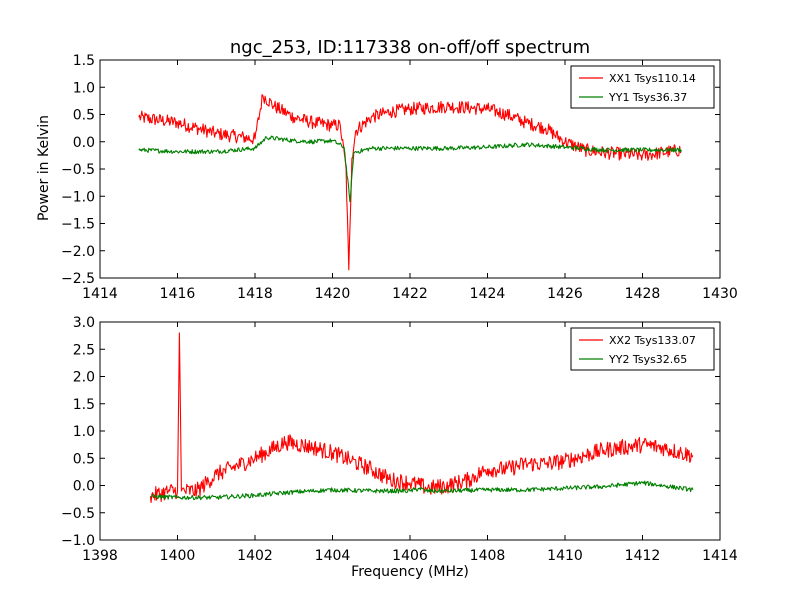  Describe the element at coordinates (643, 294) in the screenshot. I see `x-tick-label: 1428` at that location.